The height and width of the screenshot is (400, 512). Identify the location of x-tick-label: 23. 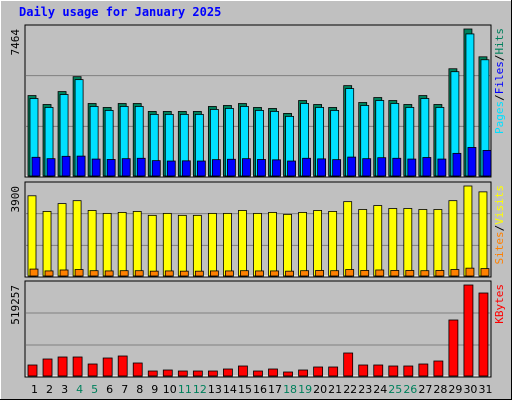
(365, 389).